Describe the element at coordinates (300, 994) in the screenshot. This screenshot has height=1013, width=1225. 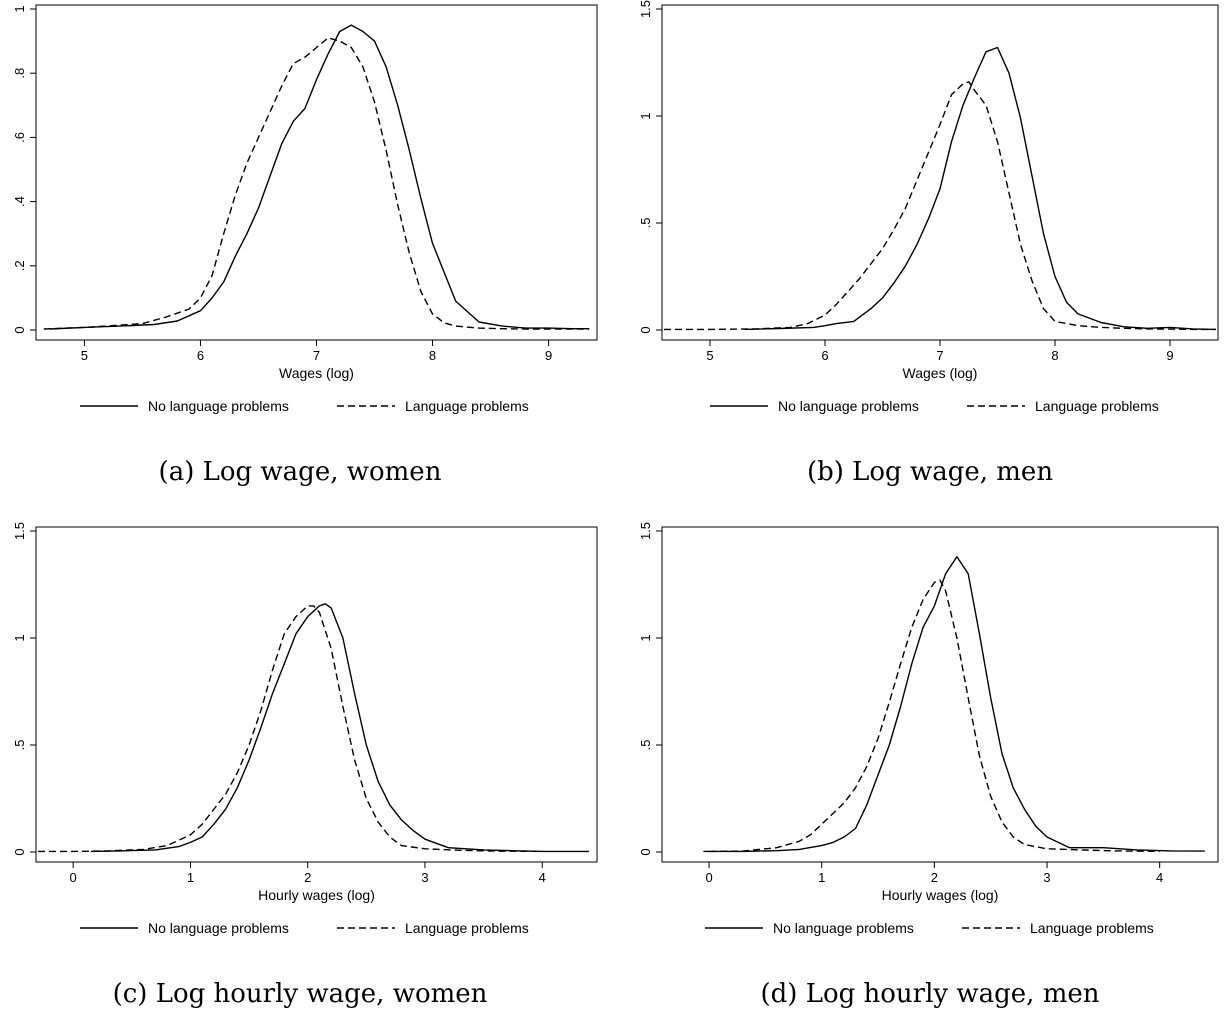
I see `caption-c: (c) Log hourly wage, women` at that location.